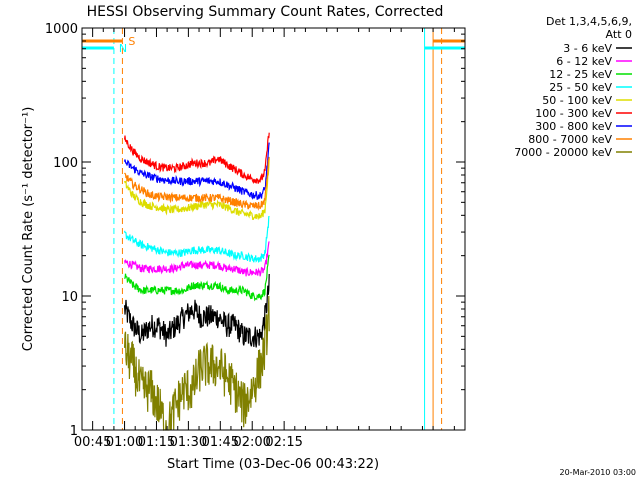 Image resolution: width=640 pixels, height=484 pixels. Describe the element at coordinates (577, 100) in the screenshot. I see `legend-label: 50 - 100 keV` at that location.